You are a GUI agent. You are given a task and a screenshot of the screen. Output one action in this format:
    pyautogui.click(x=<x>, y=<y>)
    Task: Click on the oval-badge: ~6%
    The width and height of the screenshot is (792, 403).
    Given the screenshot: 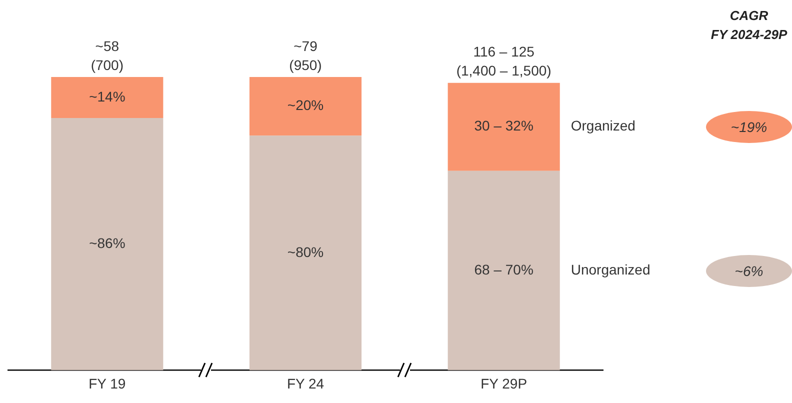 What is the action you would take?
    pyautogui.click(x=749, y=270)
    